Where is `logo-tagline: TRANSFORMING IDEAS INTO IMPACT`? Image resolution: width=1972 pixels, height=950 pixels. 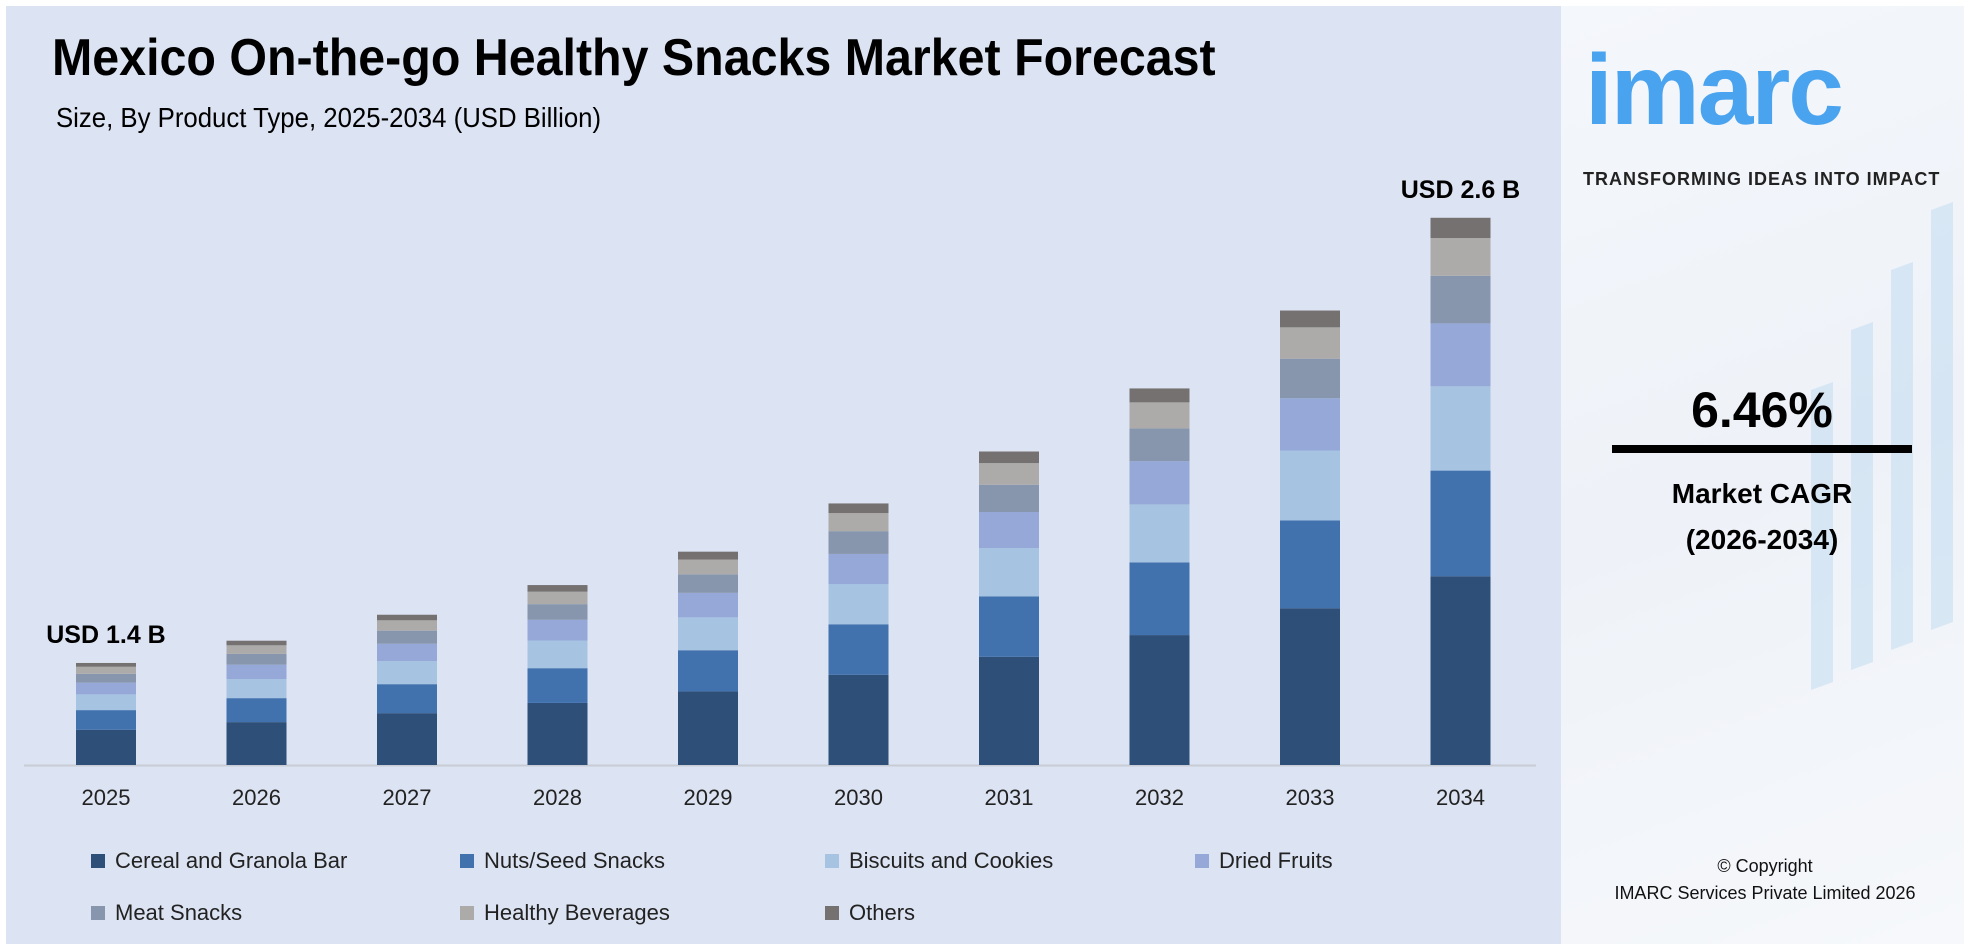
logo-tagline: TRANSFORMING IDEAS INTO IMPACT is located at coordinates (1762, 179).